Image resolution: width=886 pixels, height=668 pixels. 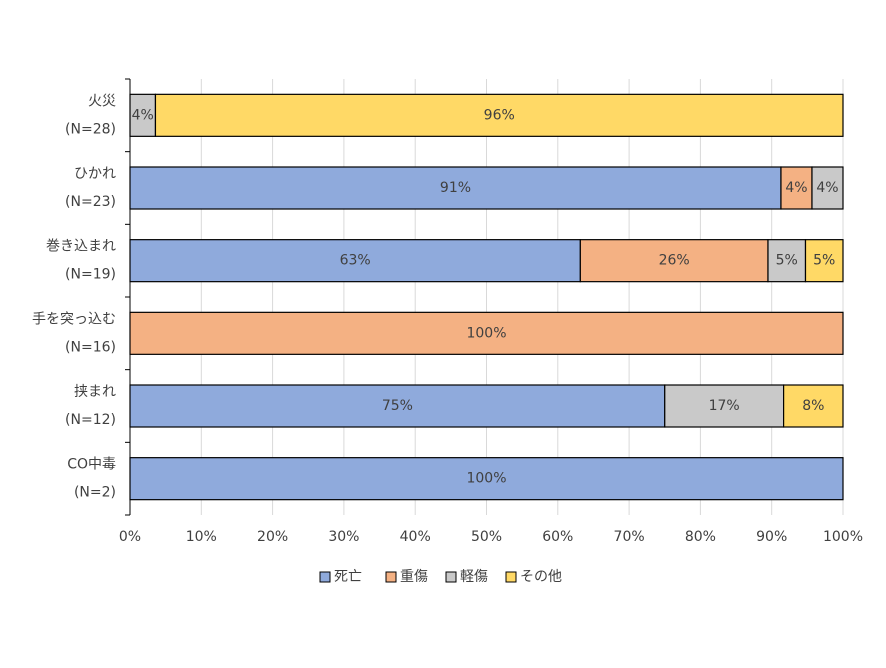 What do you see at coordinates (397, 406) in the screenshot?
I see `data-label: 75%` at bounding box center [397, 406].